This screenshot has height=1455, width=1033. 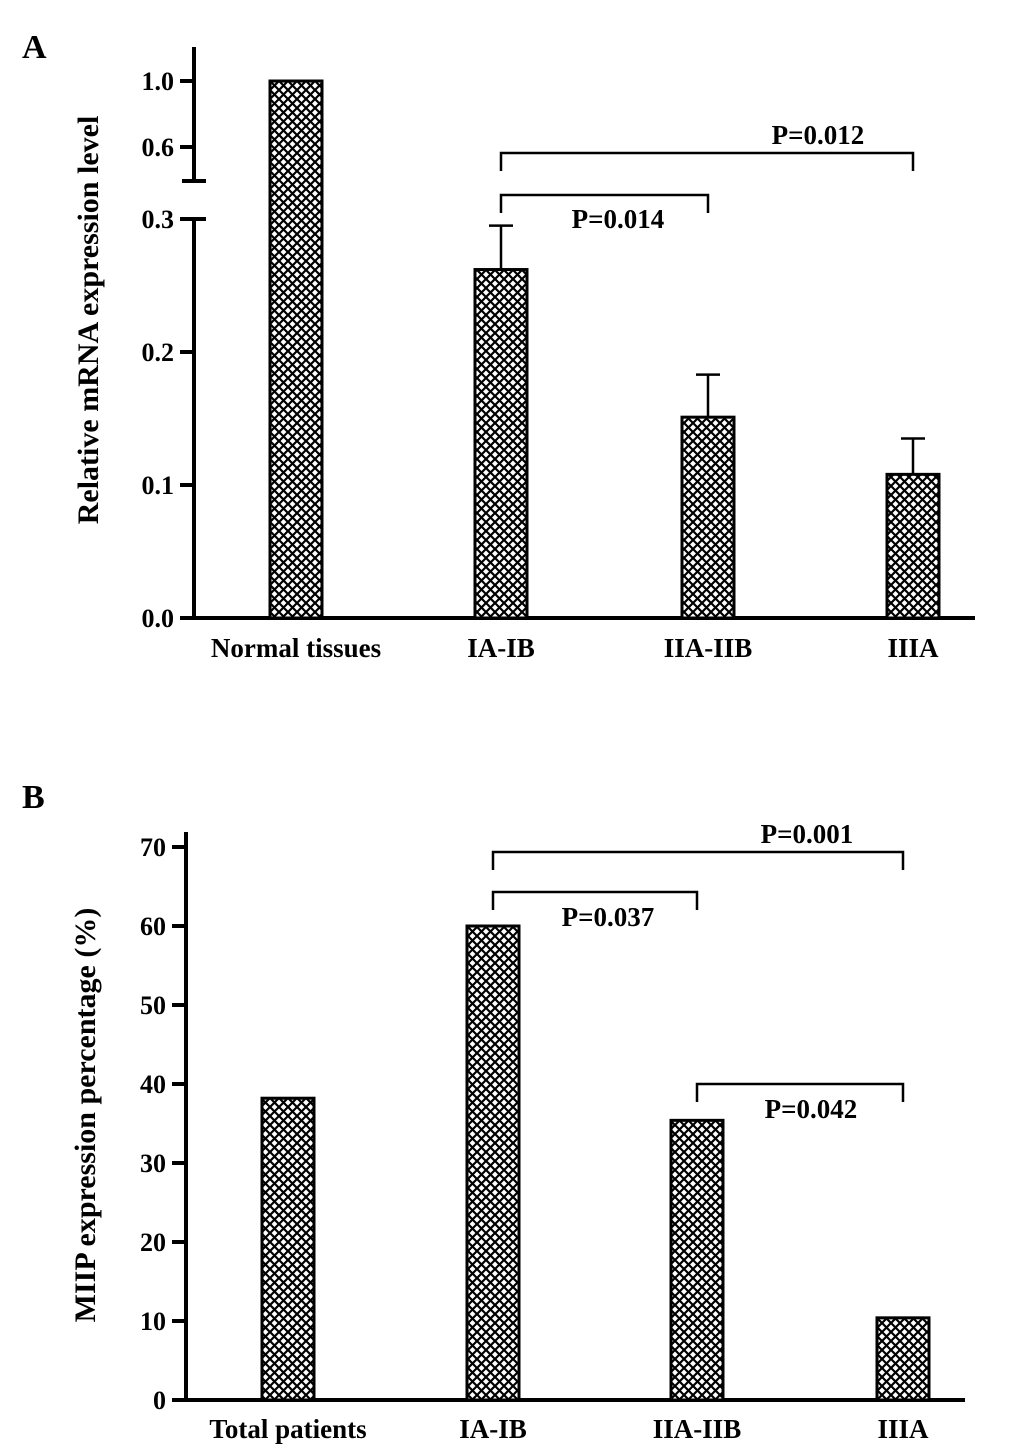 I want to click on y-tick-label: 0.2, so click(x=158, y=352).